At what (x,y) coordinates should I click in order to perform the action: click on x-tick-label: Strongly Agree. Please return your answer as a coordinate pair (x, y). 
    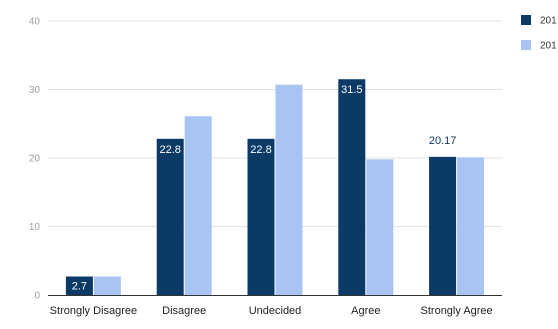
    Looking at the image, I should click on (457, 311).